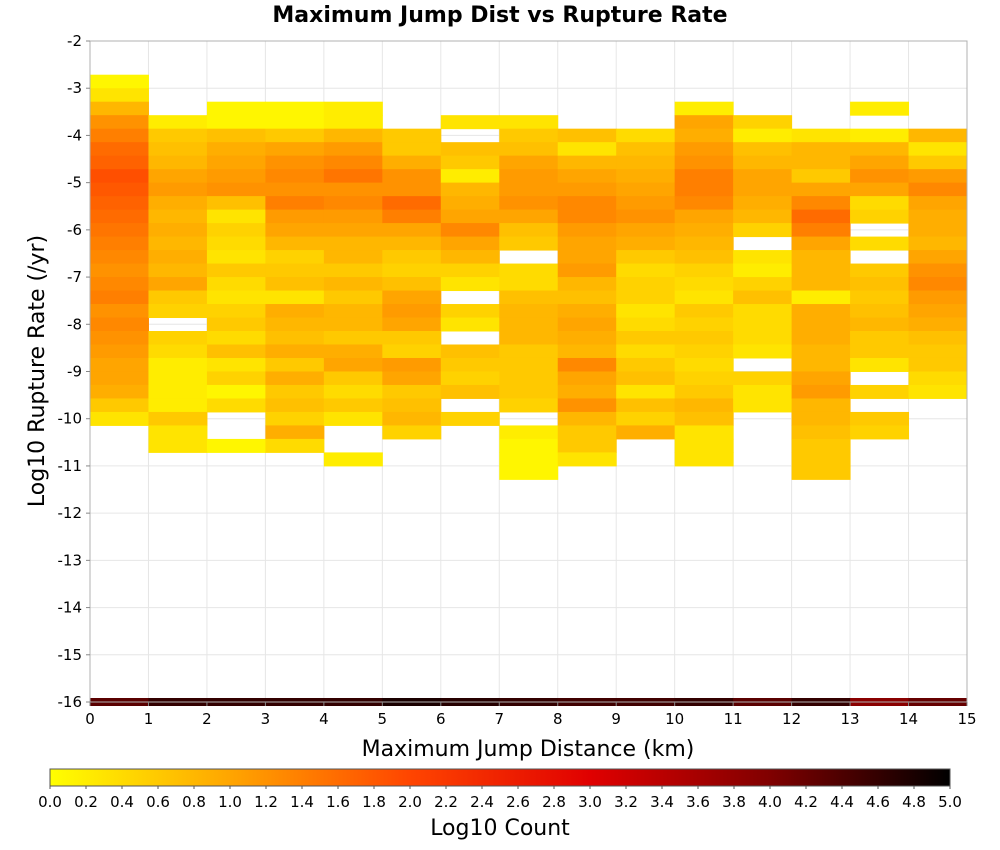 This screenshot has width=1000, height=850. Describe the element at coordinates (90, 719) in the screenshot. I see `x-tick-label: 0` at that location.